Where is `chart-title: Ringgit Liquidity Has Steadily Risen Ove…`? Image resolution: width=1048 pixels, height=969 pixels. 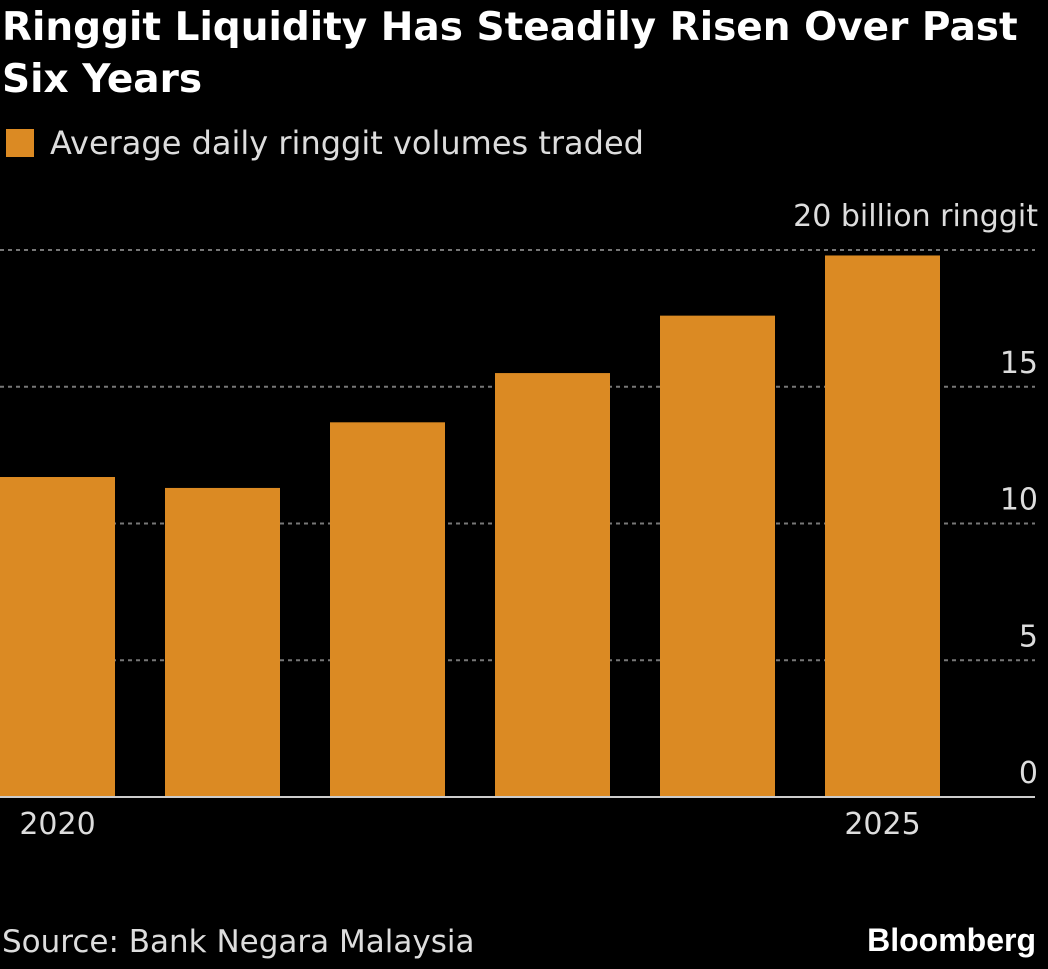
chart-title: Ringgit Liquidity Has Steadily Risen Ove… is located at coordinates (510, 53).